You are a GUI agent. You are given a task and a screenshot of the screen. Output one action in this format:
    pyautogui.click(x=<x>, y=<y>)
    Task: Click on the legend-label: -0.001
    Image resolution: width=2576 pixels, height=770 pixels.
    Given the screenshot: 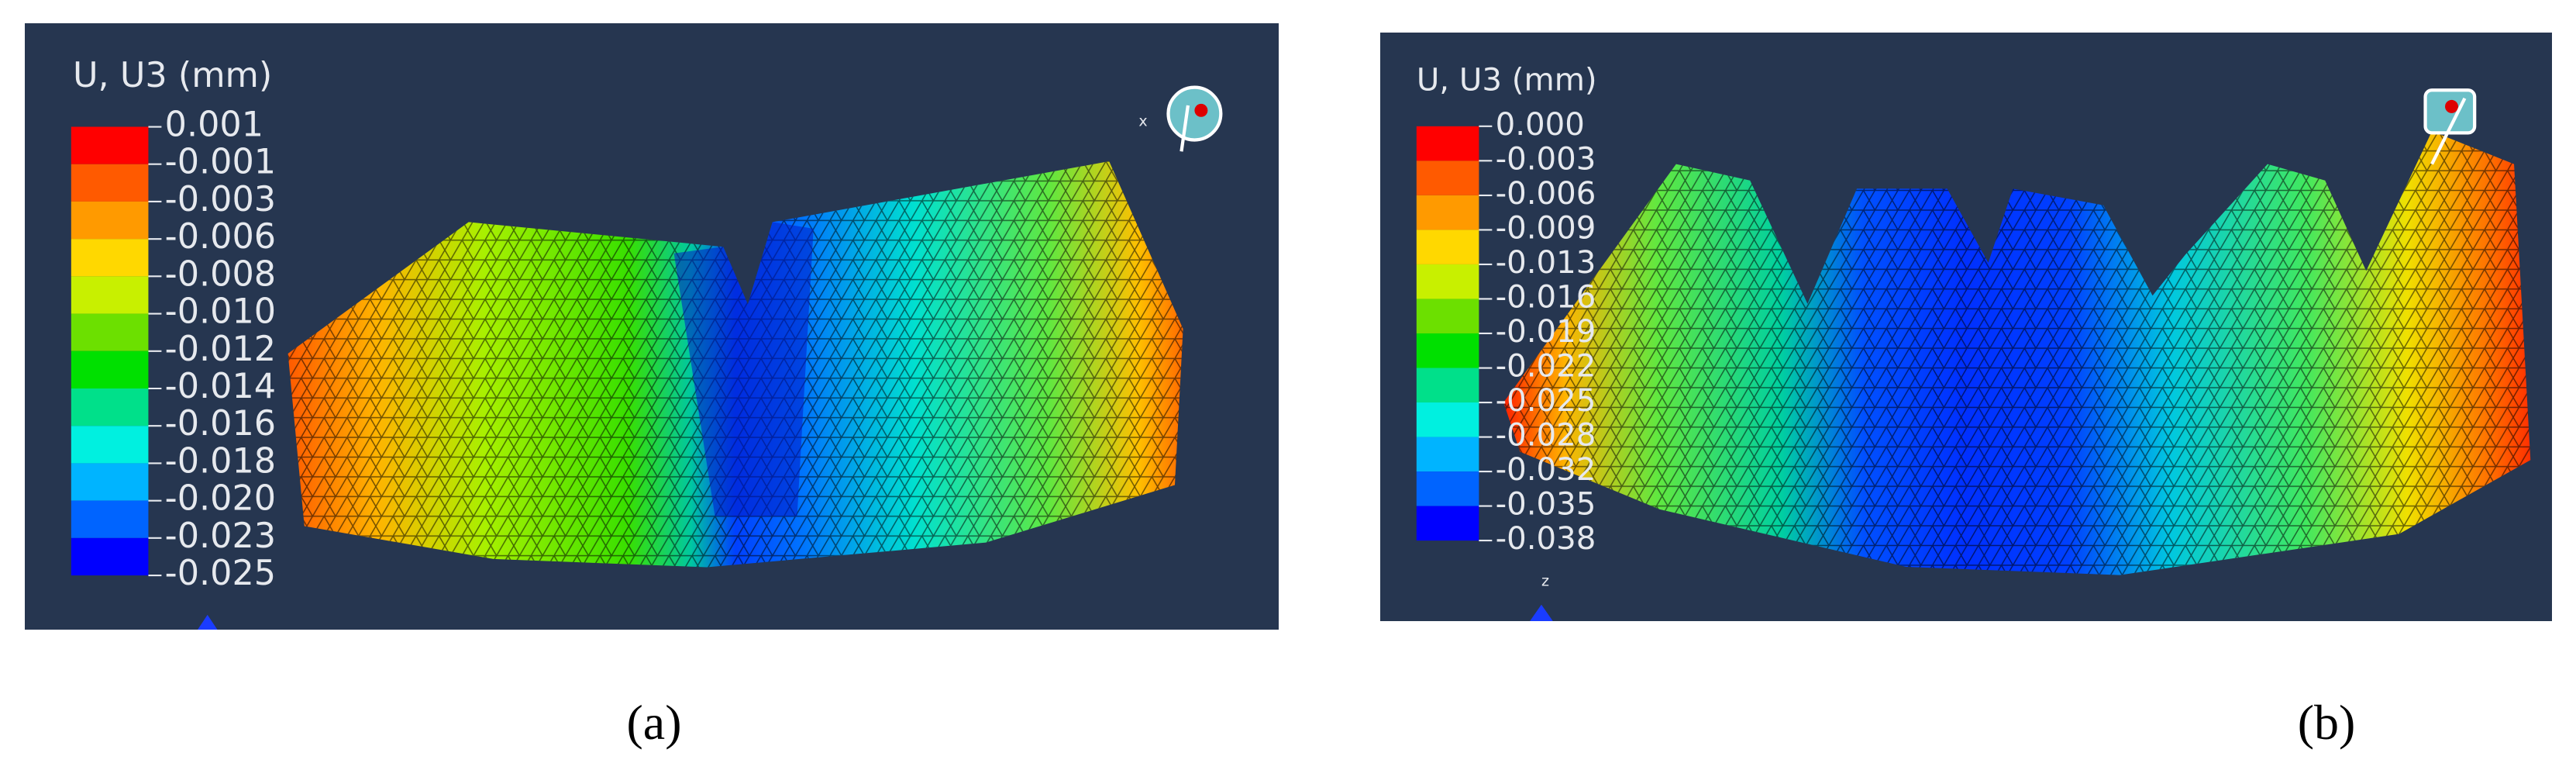 What is the action you would take?
    pyautogui.click(x=220, y=162)
    